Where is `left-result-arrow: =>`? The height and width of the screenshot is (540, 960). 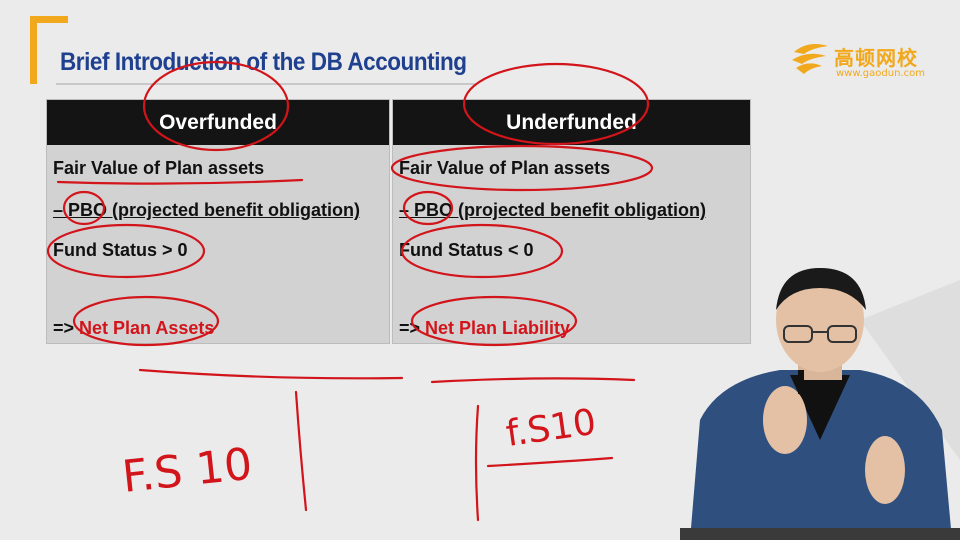
left-result-arrow: => is located at coordinates (66, 328).